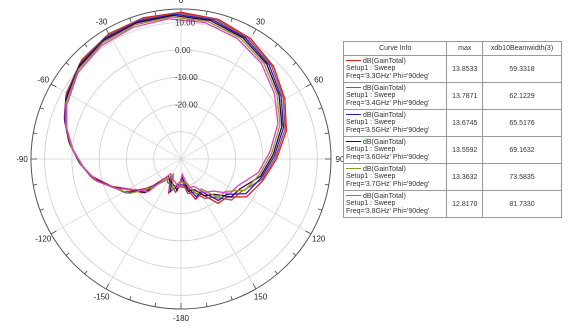 This screenshot has height=333, width=570. Describe the element at coordinates (522, 177) in the screenshot. I see `legend-beamwidth-value: 73.5835` at that location.